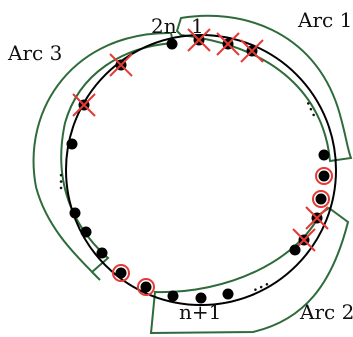  I want to click on label-arc-2: Arc 2, so click(326, 312).